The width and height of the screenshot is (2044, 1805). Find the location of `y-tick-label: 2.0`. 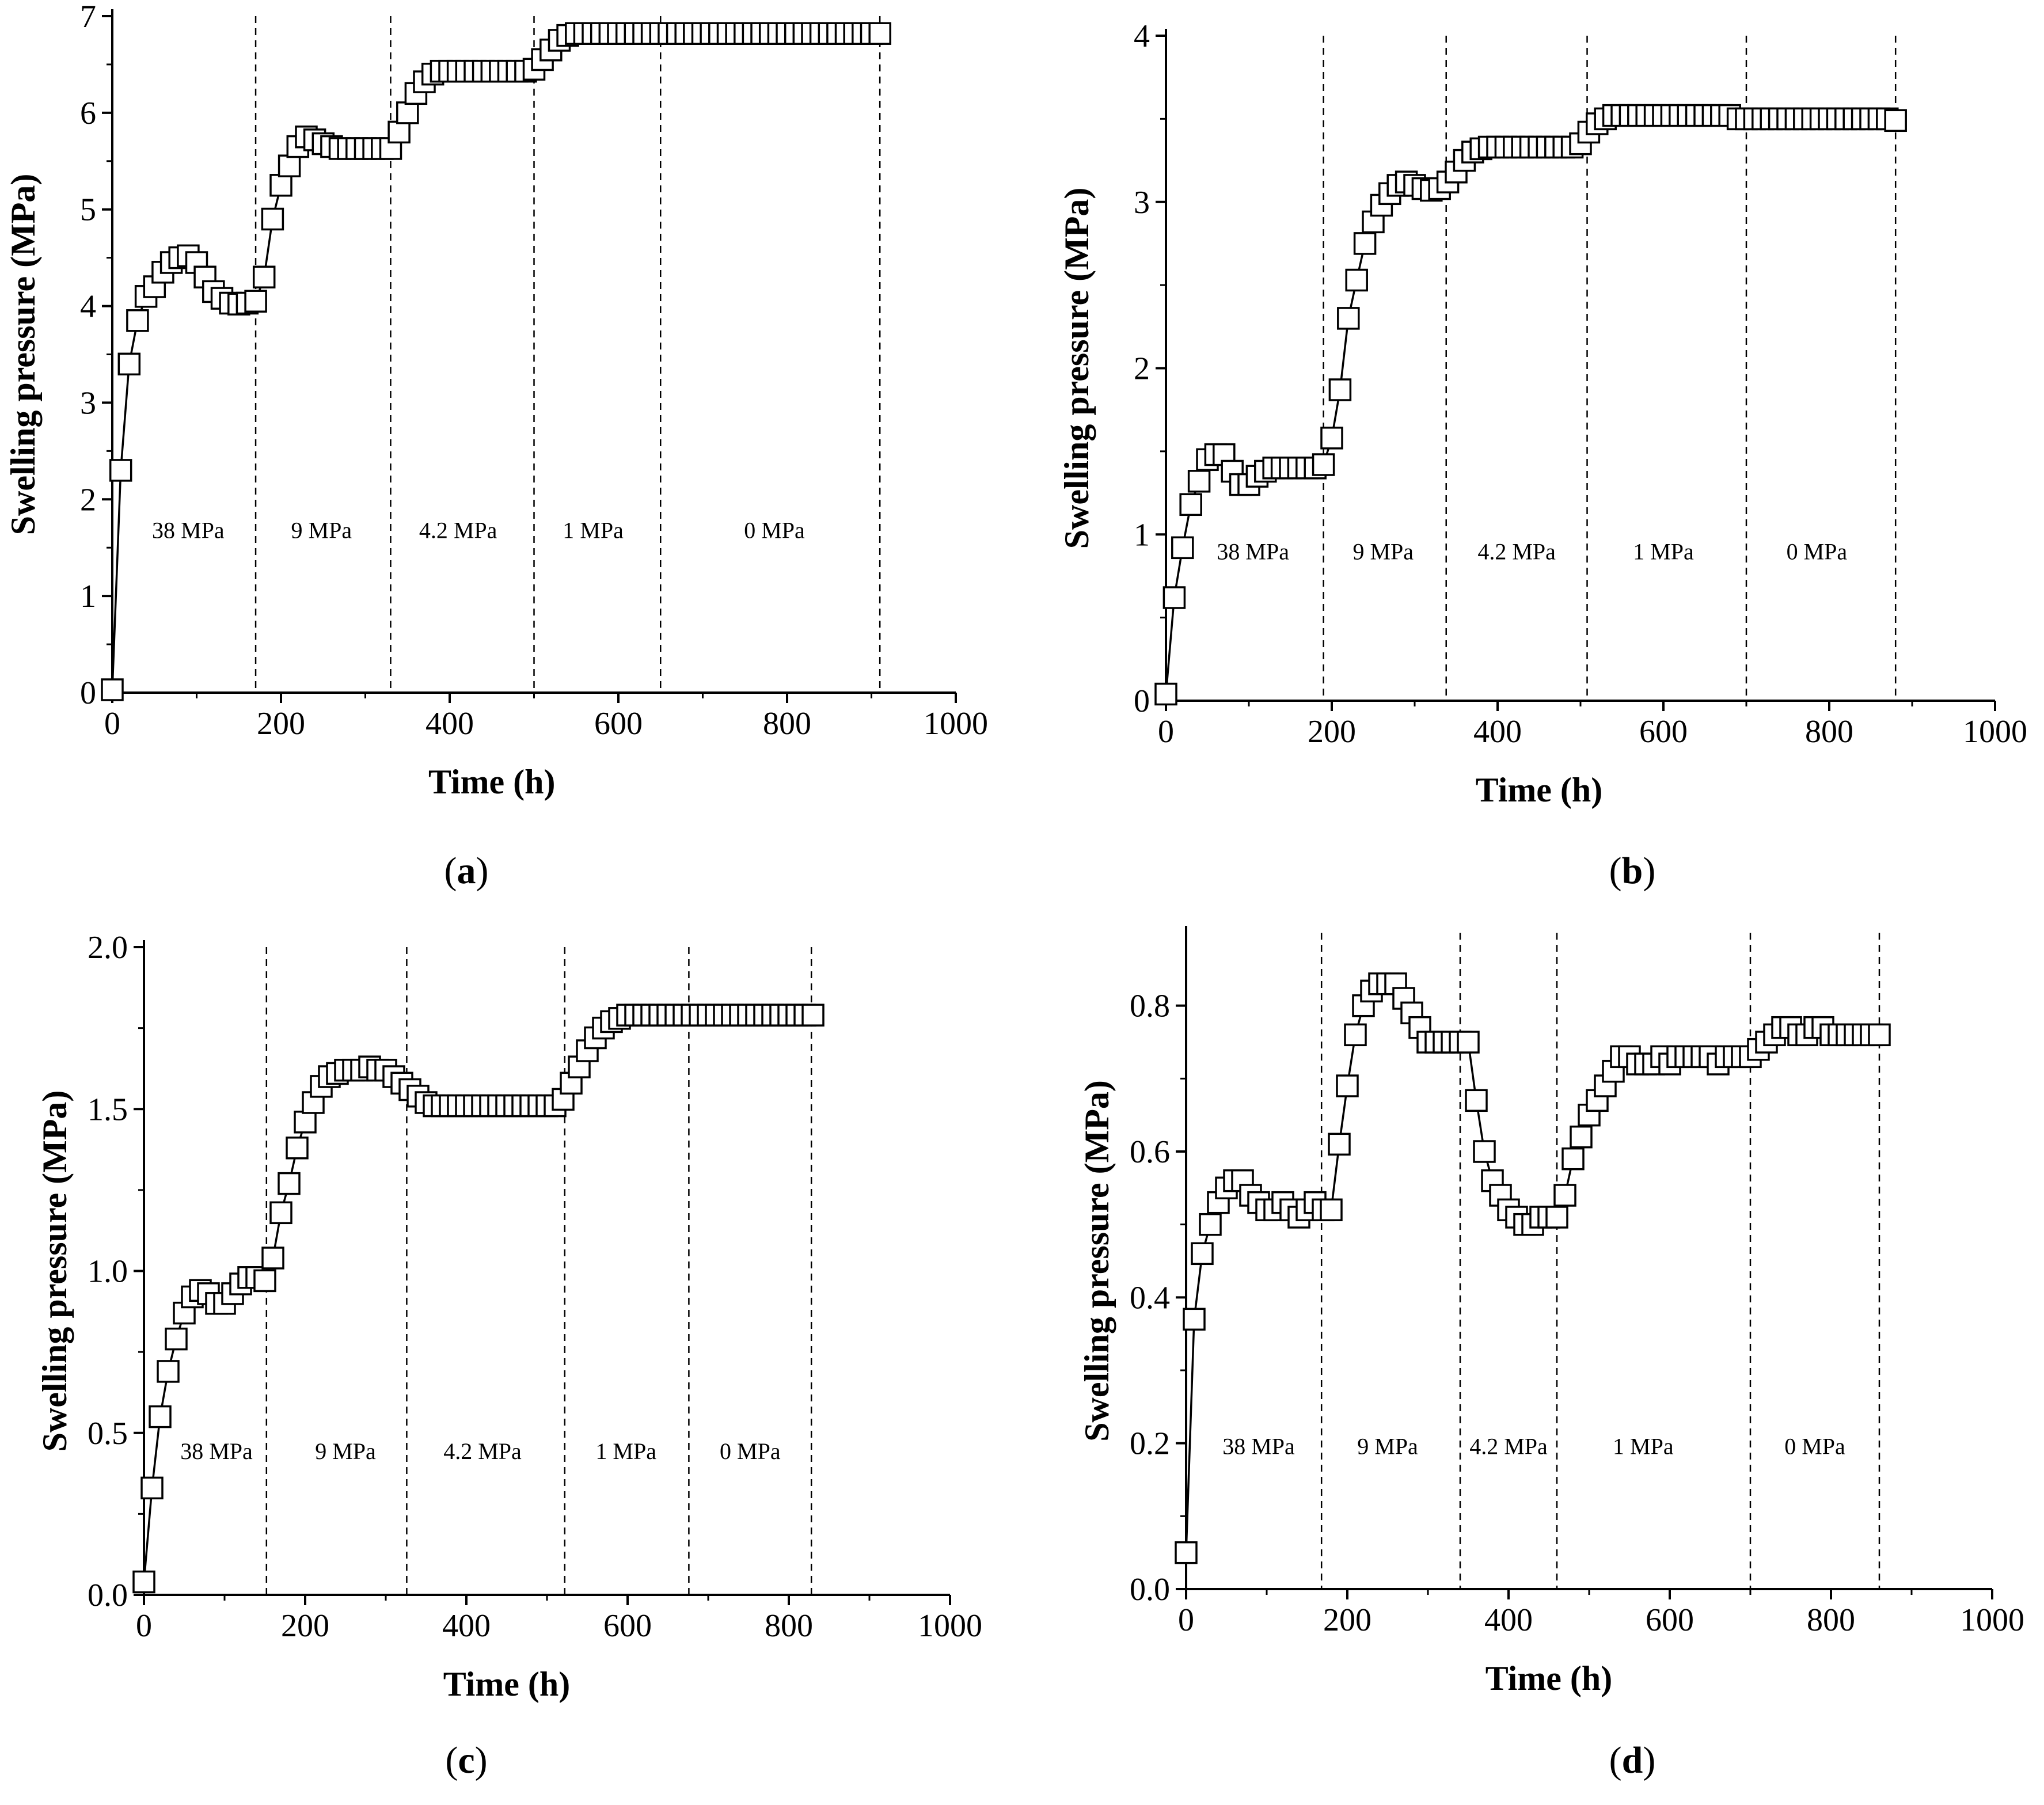

y-tick-label: 2.0 is located at coordinates (108, 948).